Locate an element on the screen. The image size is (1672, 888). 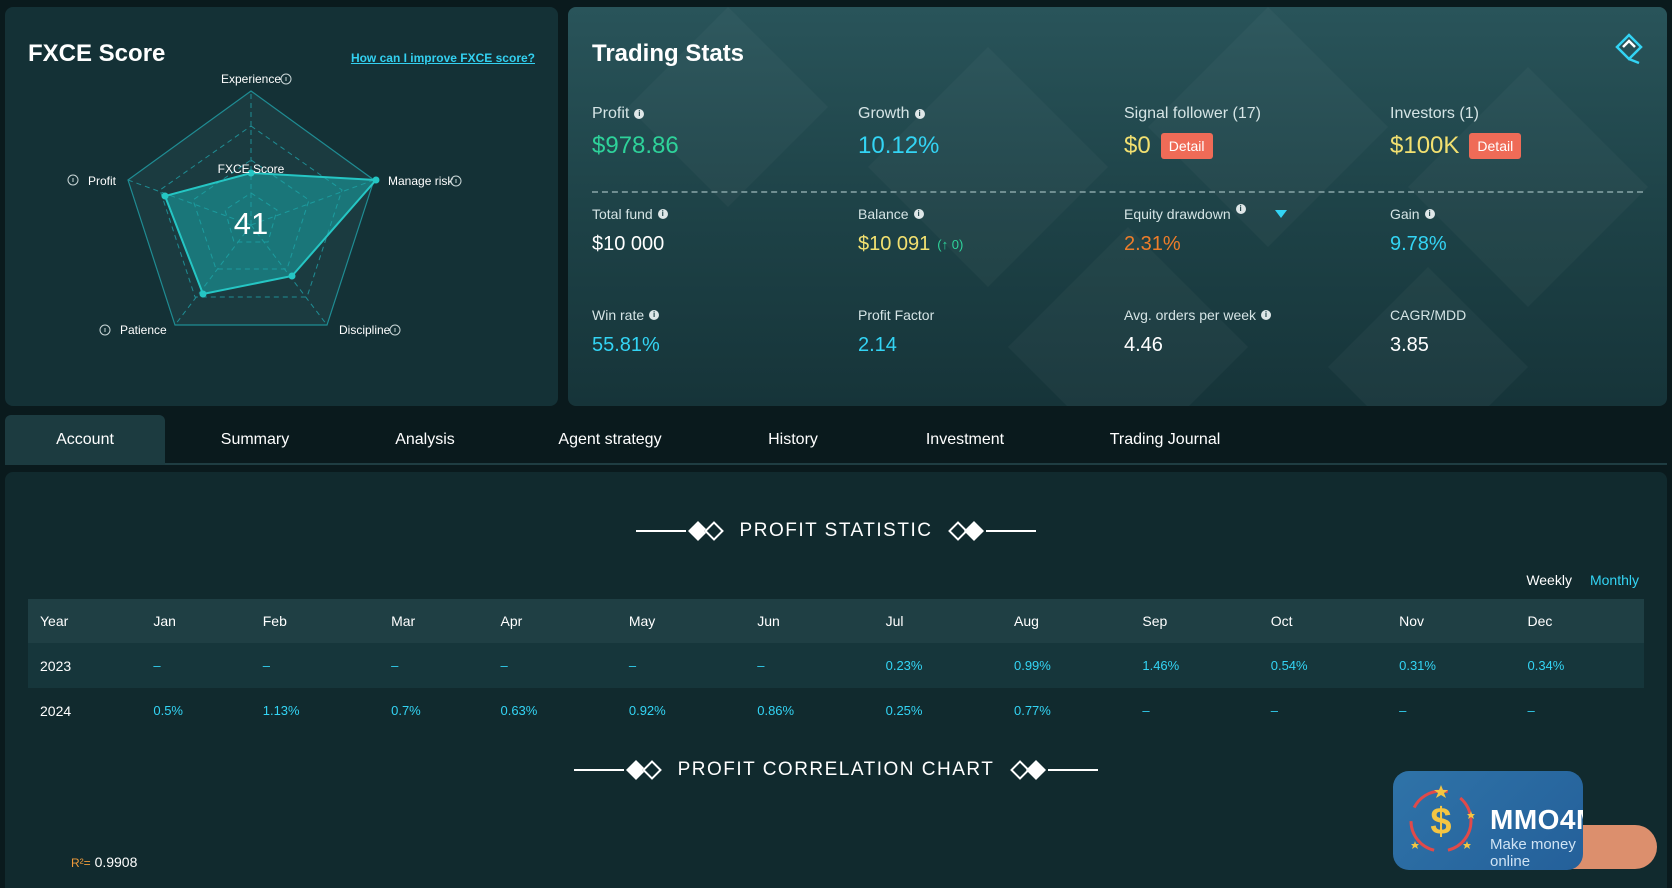
month-cell: 0.92% is located at coordinates (681, 710).